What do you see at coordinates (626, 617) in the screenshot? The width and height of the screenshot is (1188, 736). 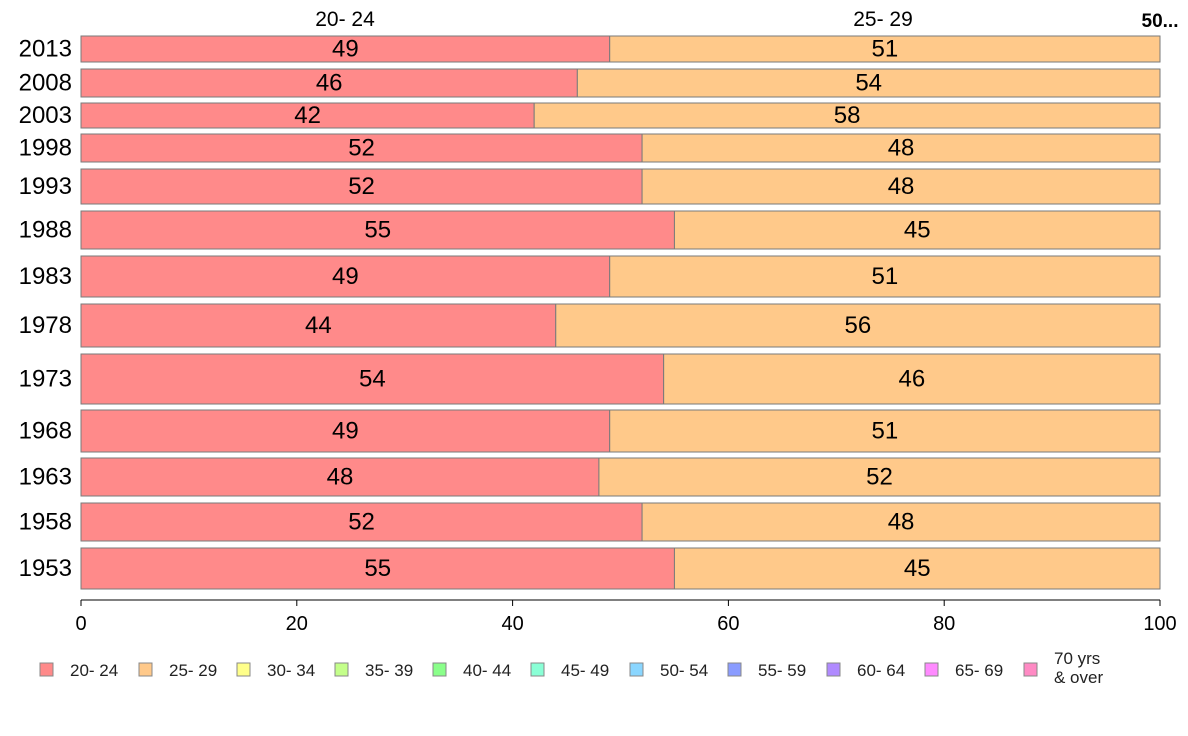 I see `x-axis: 0 20 40 60 80 100` at bounding box center [626, 617].